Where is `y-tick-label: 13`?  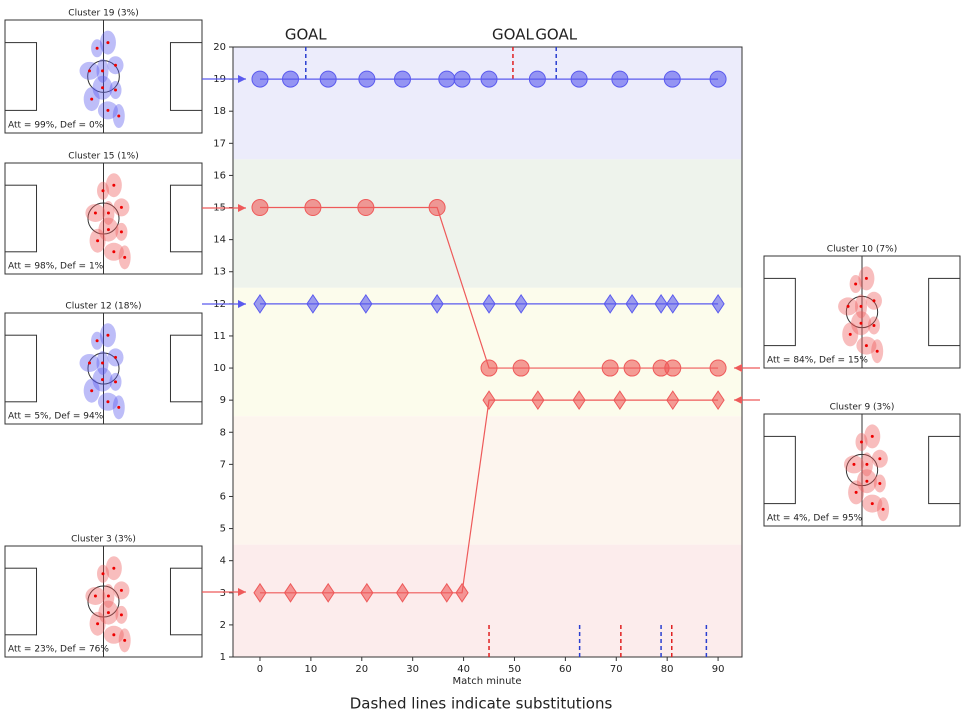
y-tick-label: 13 is located at coordinates (219, 272).